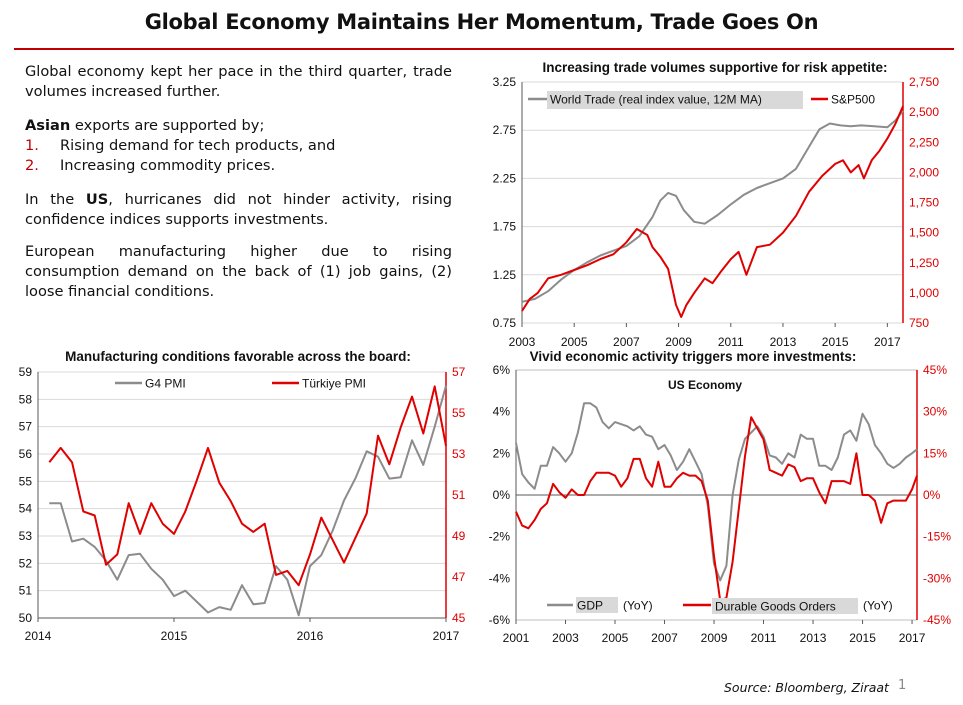  I want to click on y-right-tick-label: 750, so click(919, 323).